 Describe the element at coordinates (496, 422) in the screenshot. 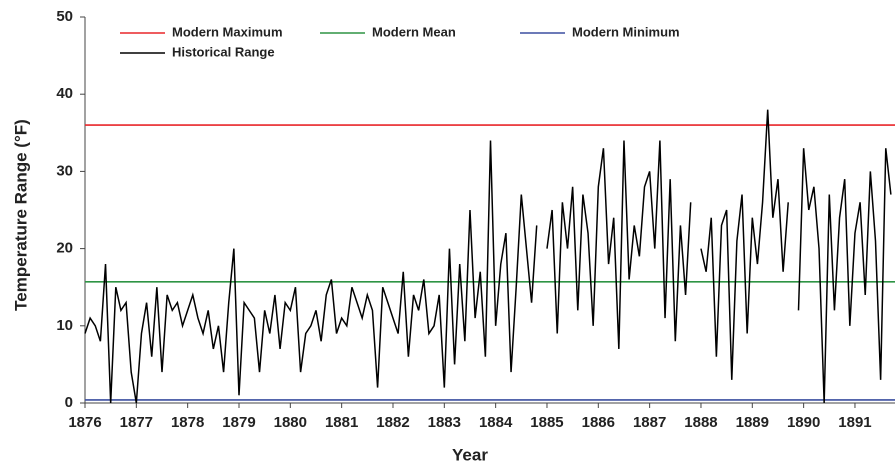

I see `x-tick-label: 1884` at that location.